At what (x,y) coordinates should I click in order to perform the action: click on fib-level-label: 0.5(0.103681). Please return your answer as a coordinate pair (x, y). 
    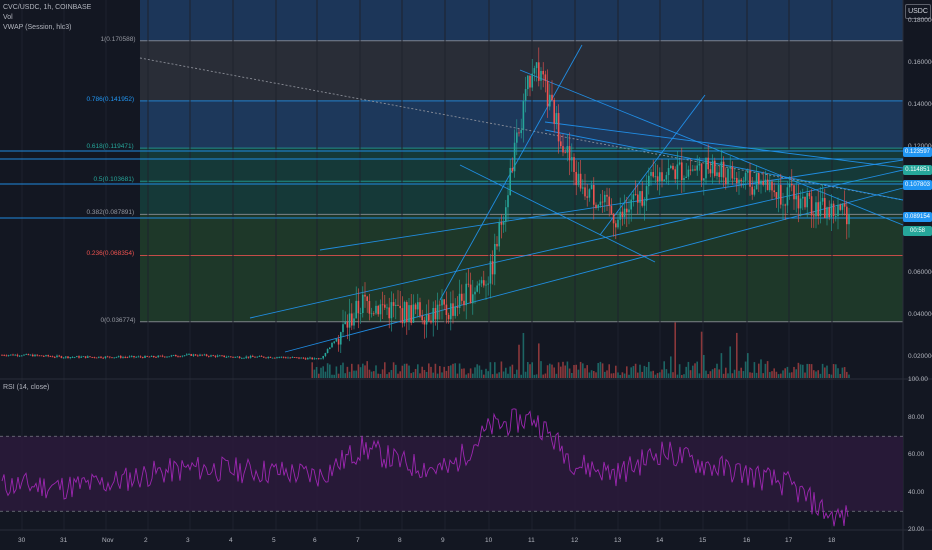
    Looking at the image, I should click on (113, 180).